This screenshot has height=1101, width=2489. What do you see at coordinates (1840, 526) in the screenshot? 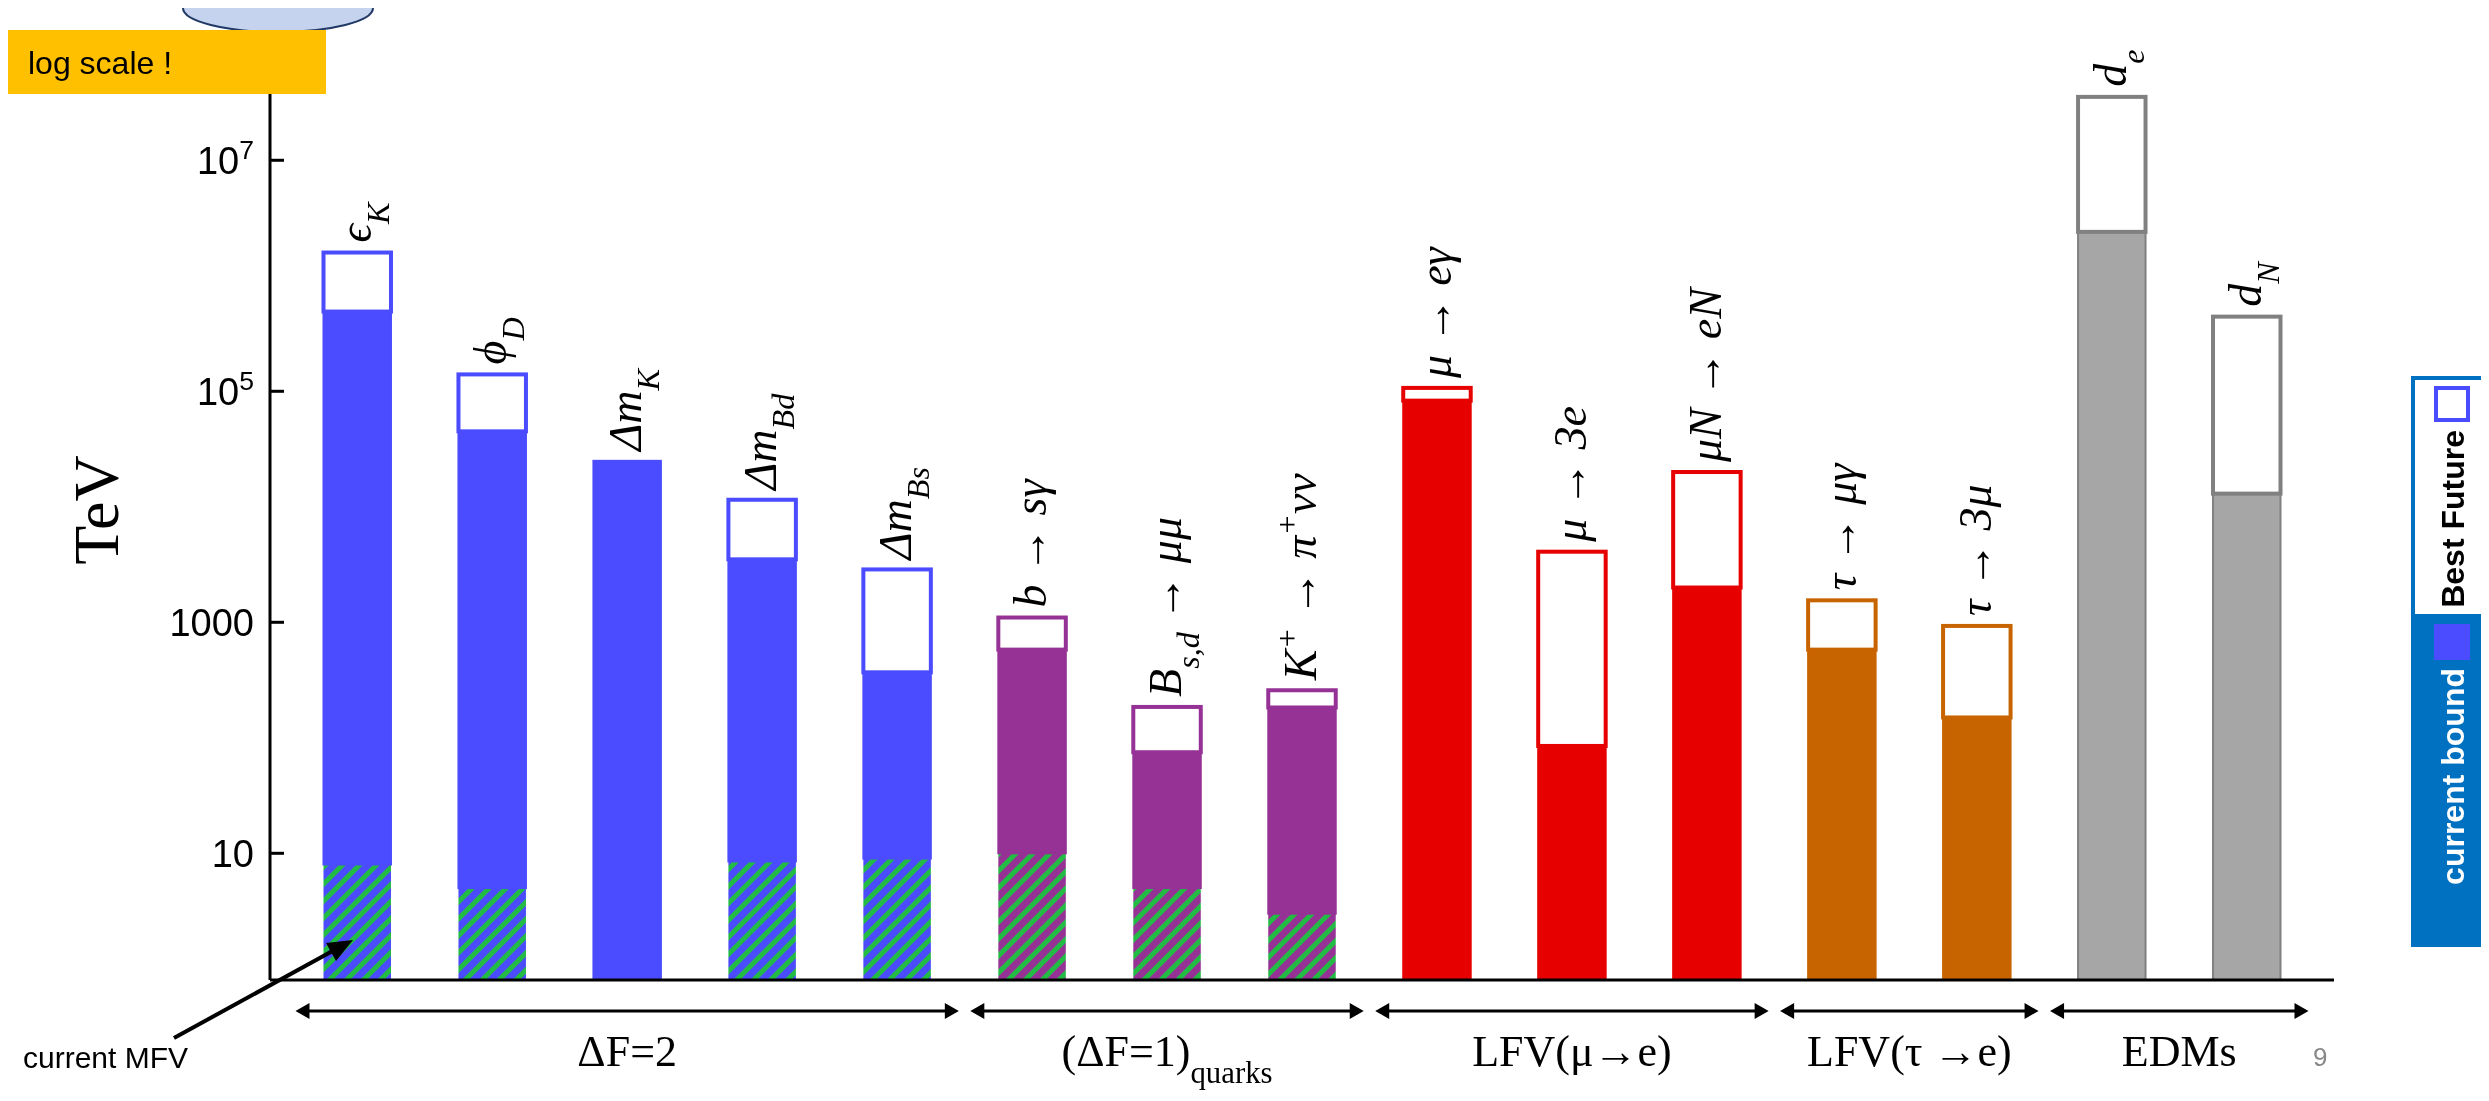
I see `x-tick-label: τ → μγ` at bounding box center [1840, 526].